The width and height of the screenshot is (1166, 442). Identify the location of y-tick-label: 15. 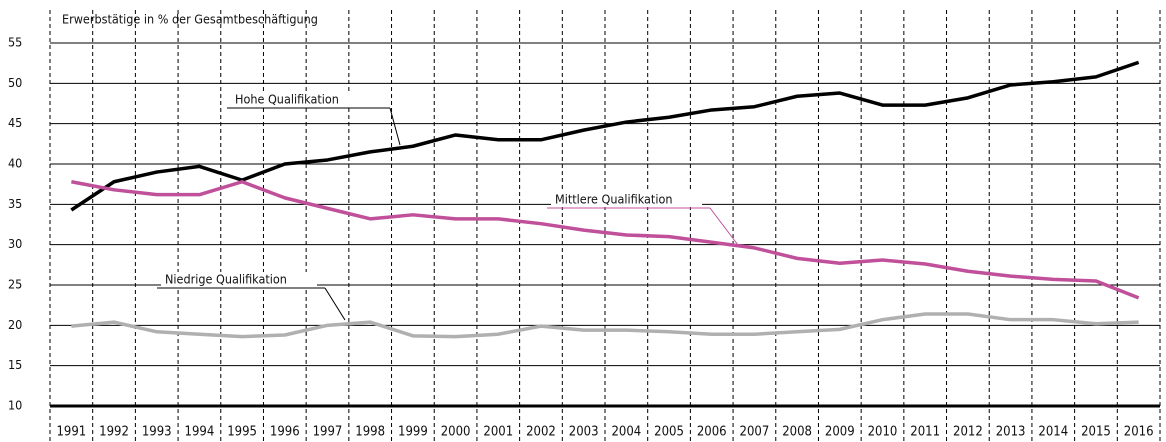
(15, 364).